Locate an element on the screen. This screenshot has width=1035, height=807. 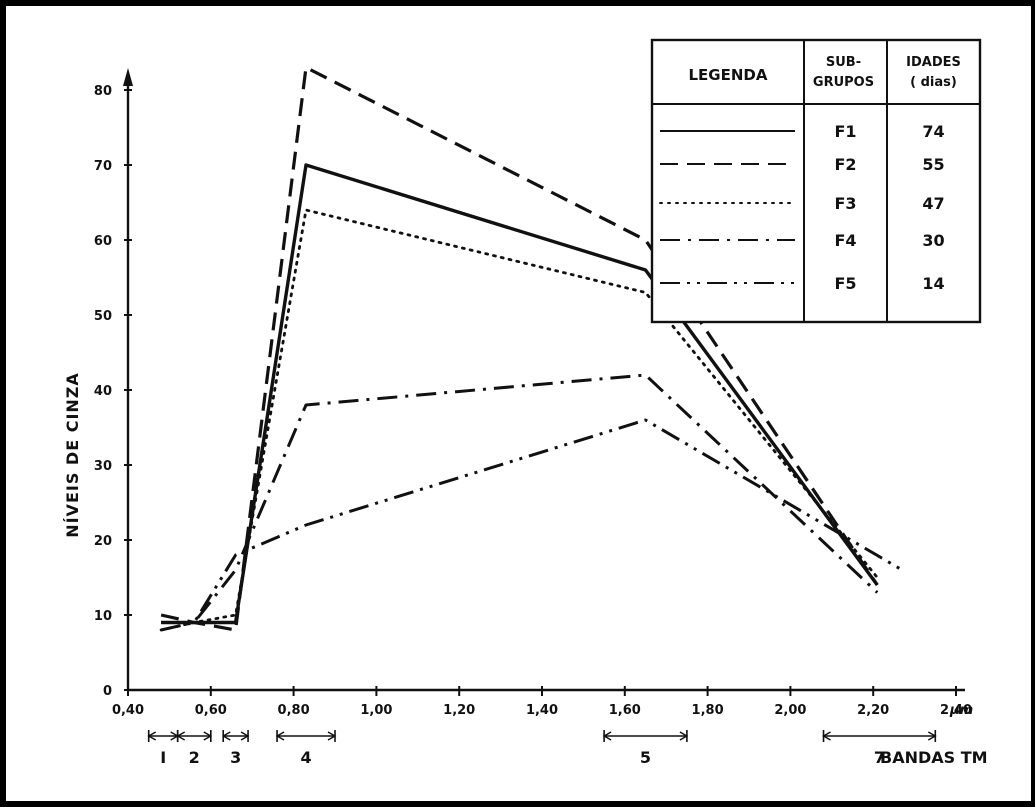
x-tick-label: 1,40 is located at coordinates (542, 710).